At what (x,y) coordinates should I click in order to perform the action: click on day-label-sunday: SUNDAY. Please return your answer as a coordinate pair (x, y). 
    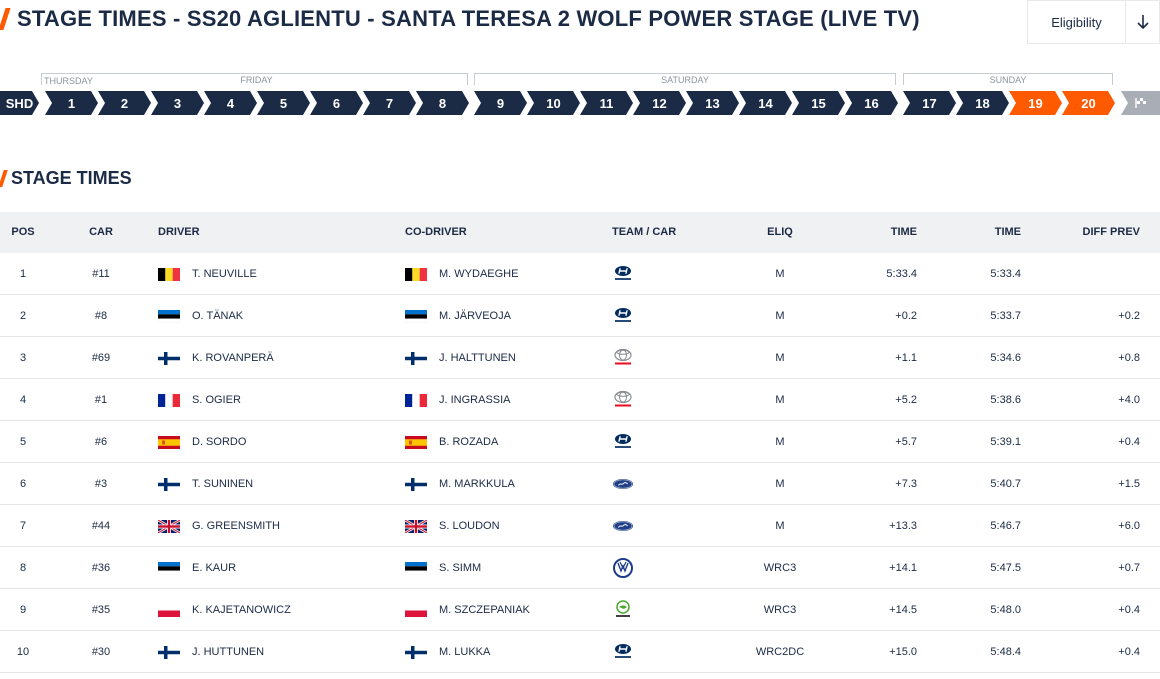
    Looking at the image, I should click on (1008, 80).